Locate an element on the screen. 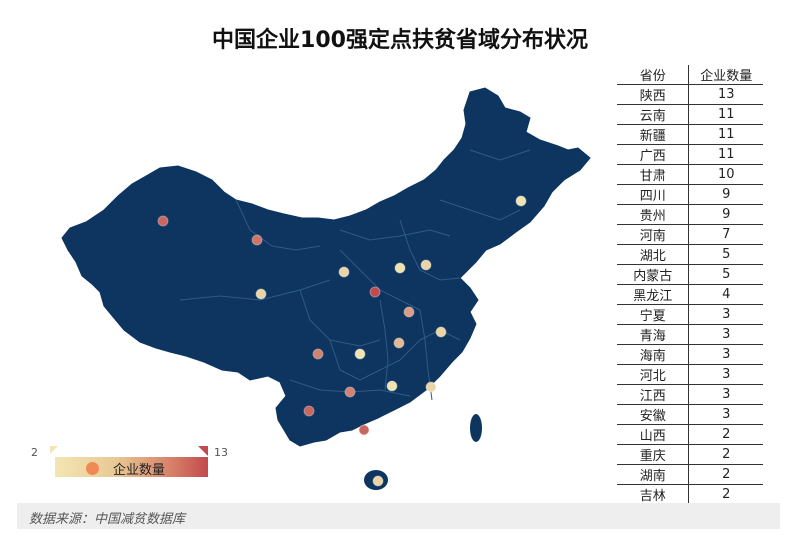 The height and width of the screenshot is (552, 800). table-cell-province: 吉林 is located at coordinates (653, 494).